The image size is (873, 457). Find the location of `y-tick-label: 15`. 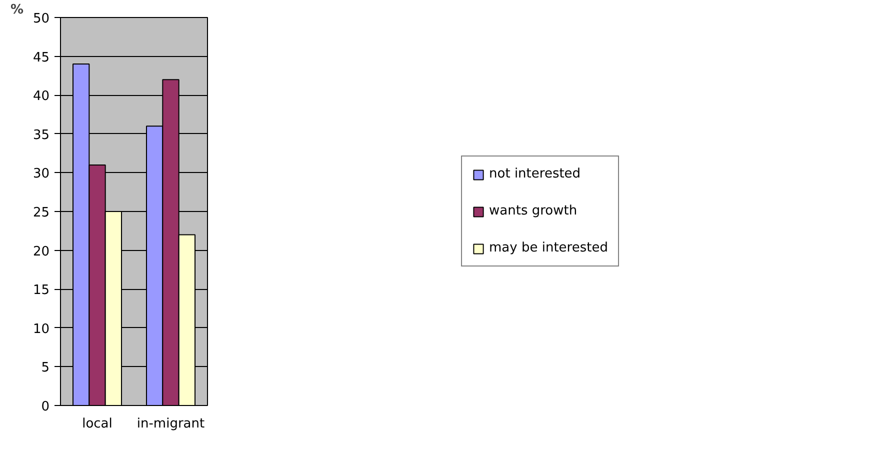

y-tick-label: 15 is located at coordinates (41, 290).